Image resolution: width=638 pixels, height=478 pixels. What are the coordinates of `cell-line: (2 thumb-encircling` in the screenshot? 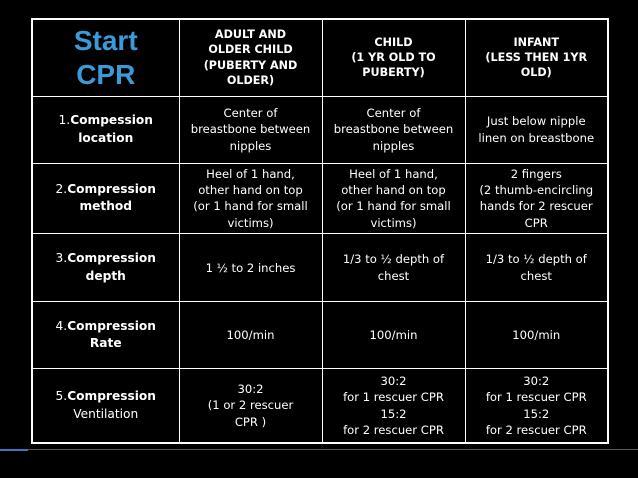 It's located at (536, 189).